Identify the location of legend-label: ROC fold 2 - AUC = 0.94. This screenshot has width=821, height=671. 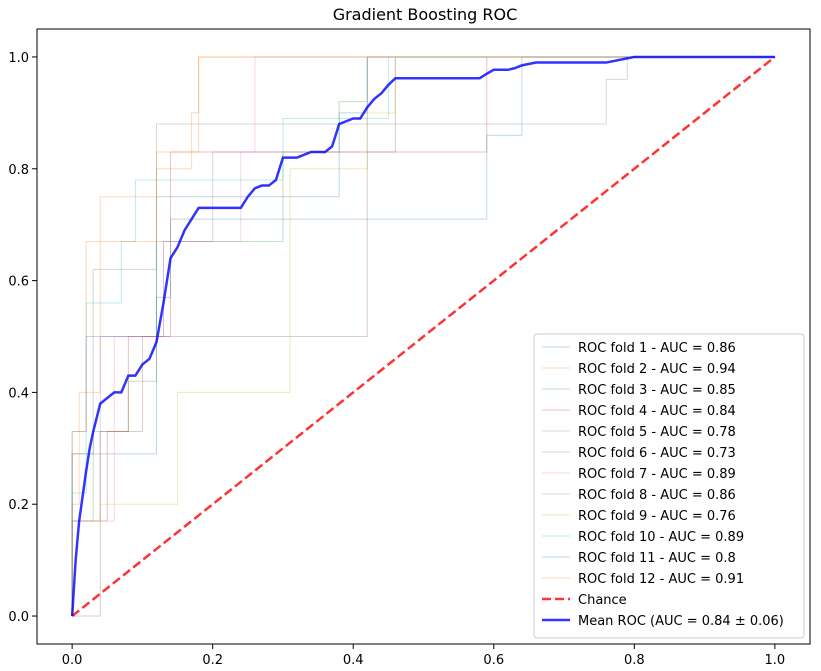
(657, 369).